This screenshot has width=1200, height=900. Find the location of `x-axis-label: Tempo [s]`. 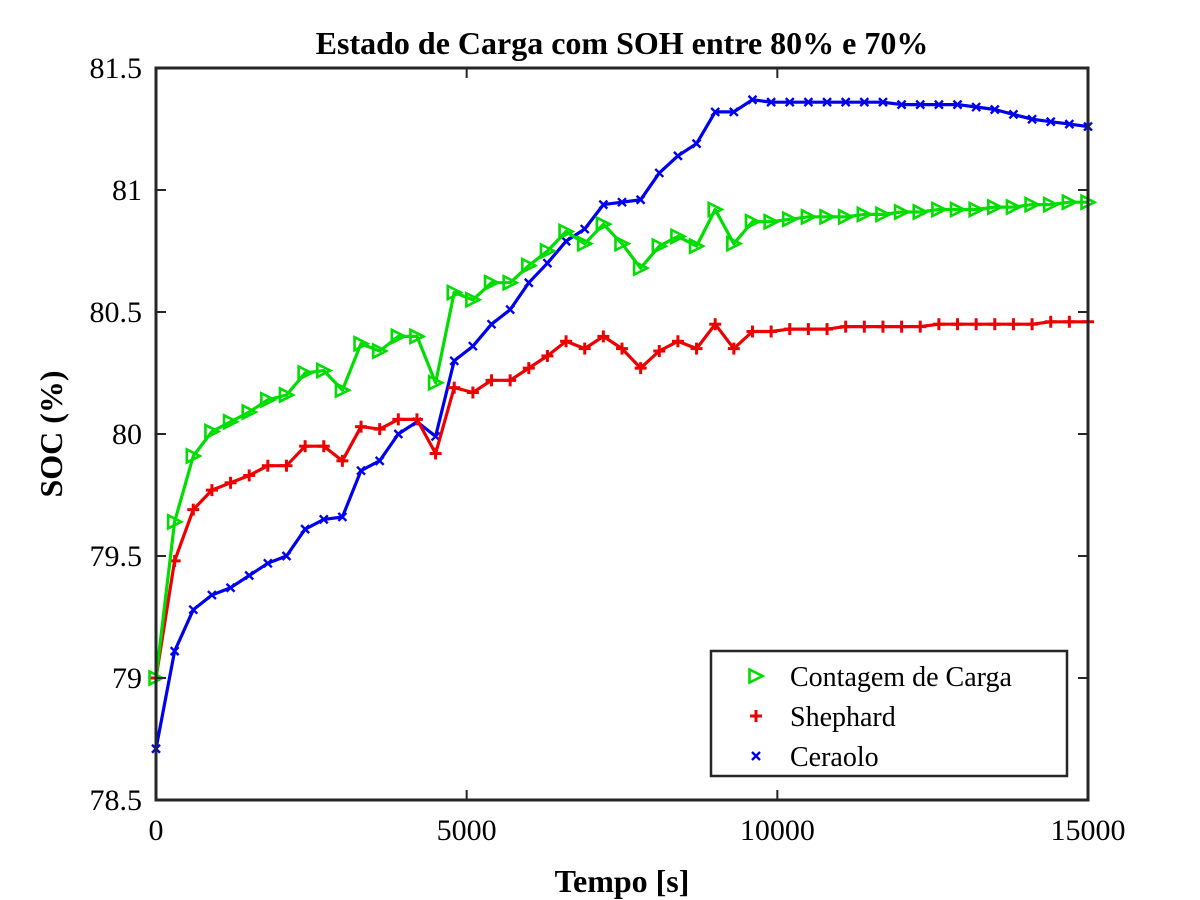

x-axis-label: Tempo [s] is located at coordinates (622, 881).